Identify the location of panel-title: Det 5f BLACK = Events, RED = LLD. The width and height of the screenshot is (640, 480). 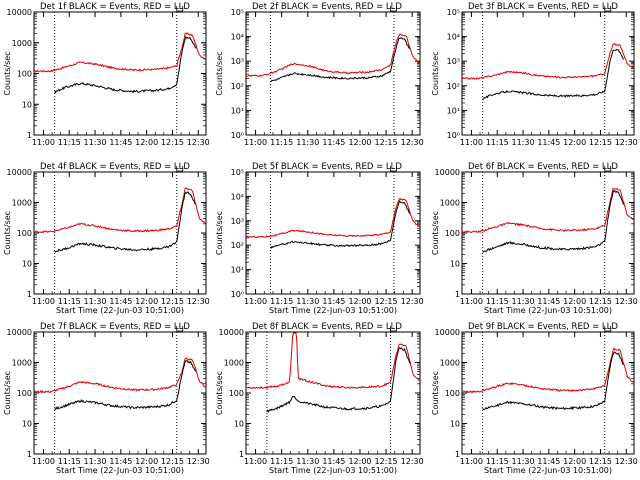
(327, 167).